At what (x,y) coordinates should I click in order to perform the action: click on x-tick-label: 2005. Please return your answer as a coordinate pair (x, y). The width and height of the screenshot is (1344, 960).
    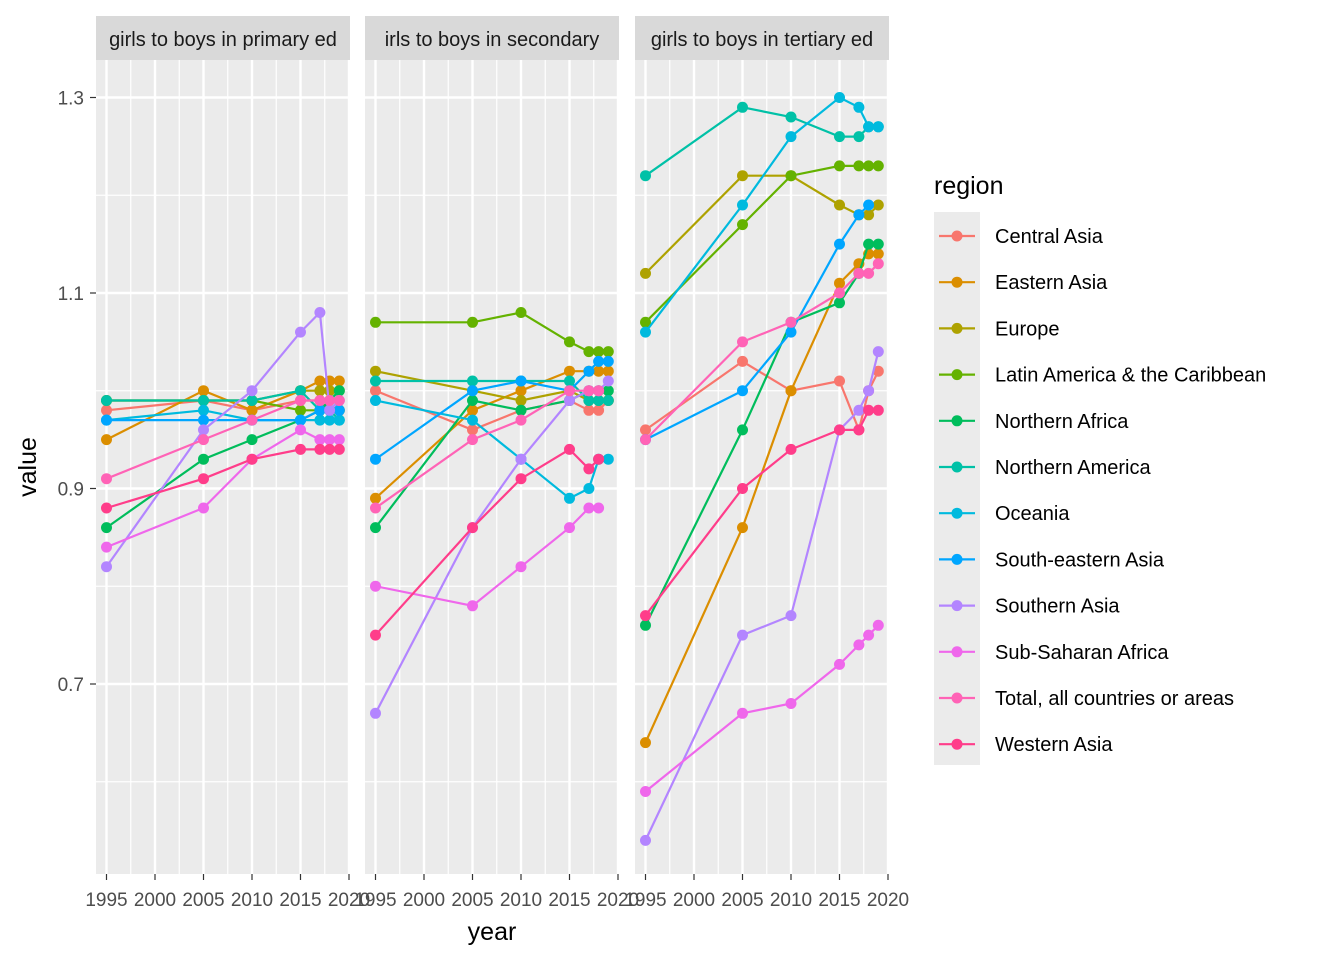
    Looking at the image, I should click on (203, 900).